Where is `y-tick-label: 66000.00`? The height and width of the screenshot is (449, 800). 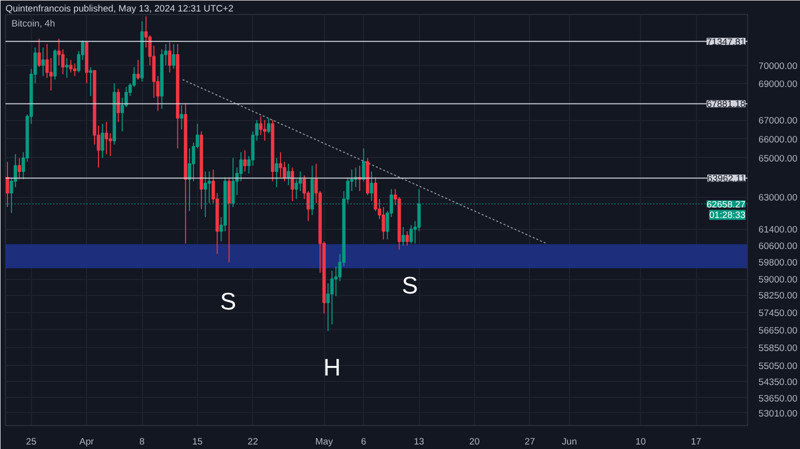
y-tick-label: 66000.00 is located at coordinates (778, 139).